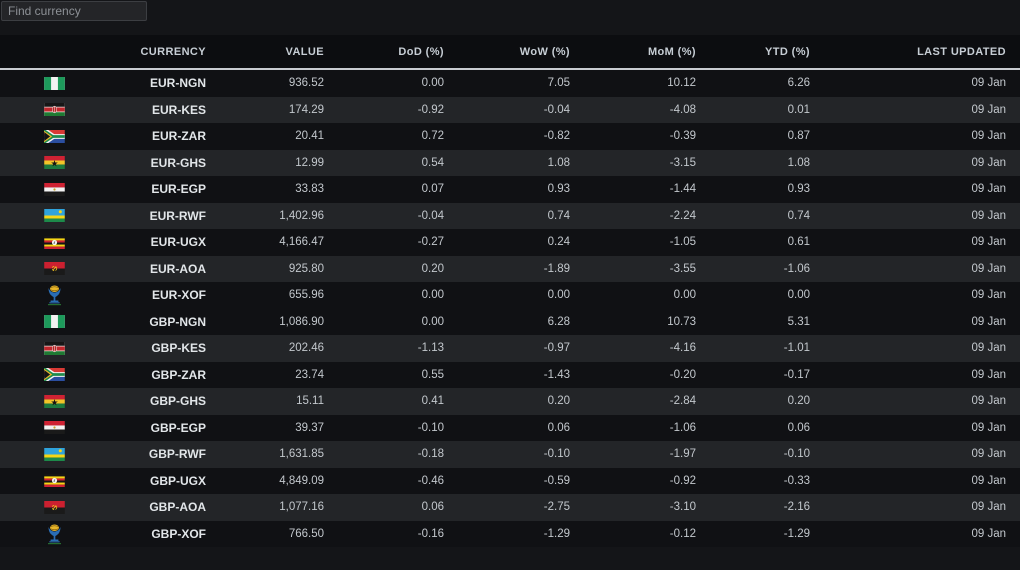  What do you see at coordinates (309, 189) in the screenshot?
I see `value-cell: 33.83` at bounding box center [309, 189].